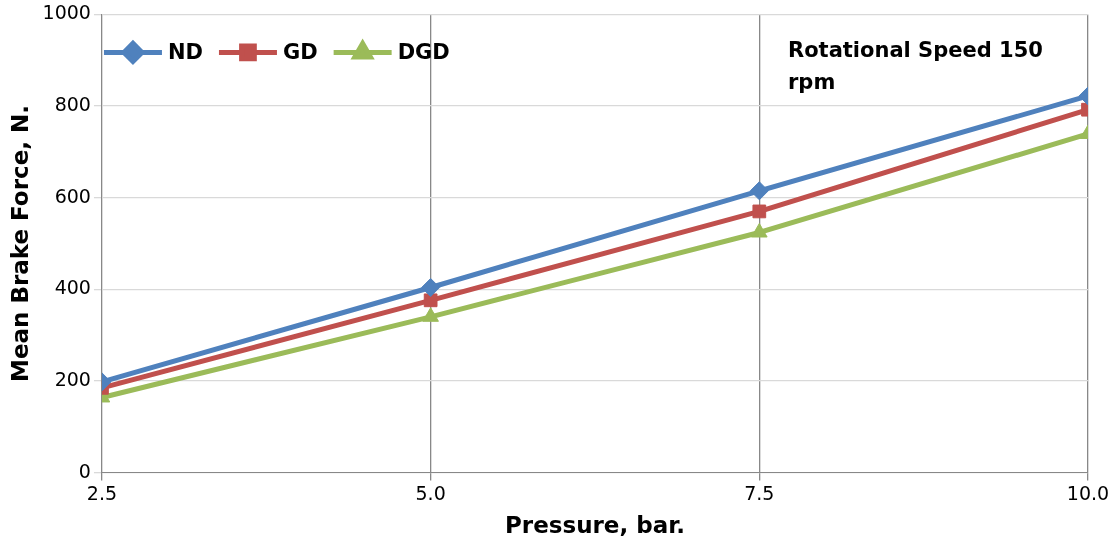  I want to click on legend-label: ND, so click(185, 51).